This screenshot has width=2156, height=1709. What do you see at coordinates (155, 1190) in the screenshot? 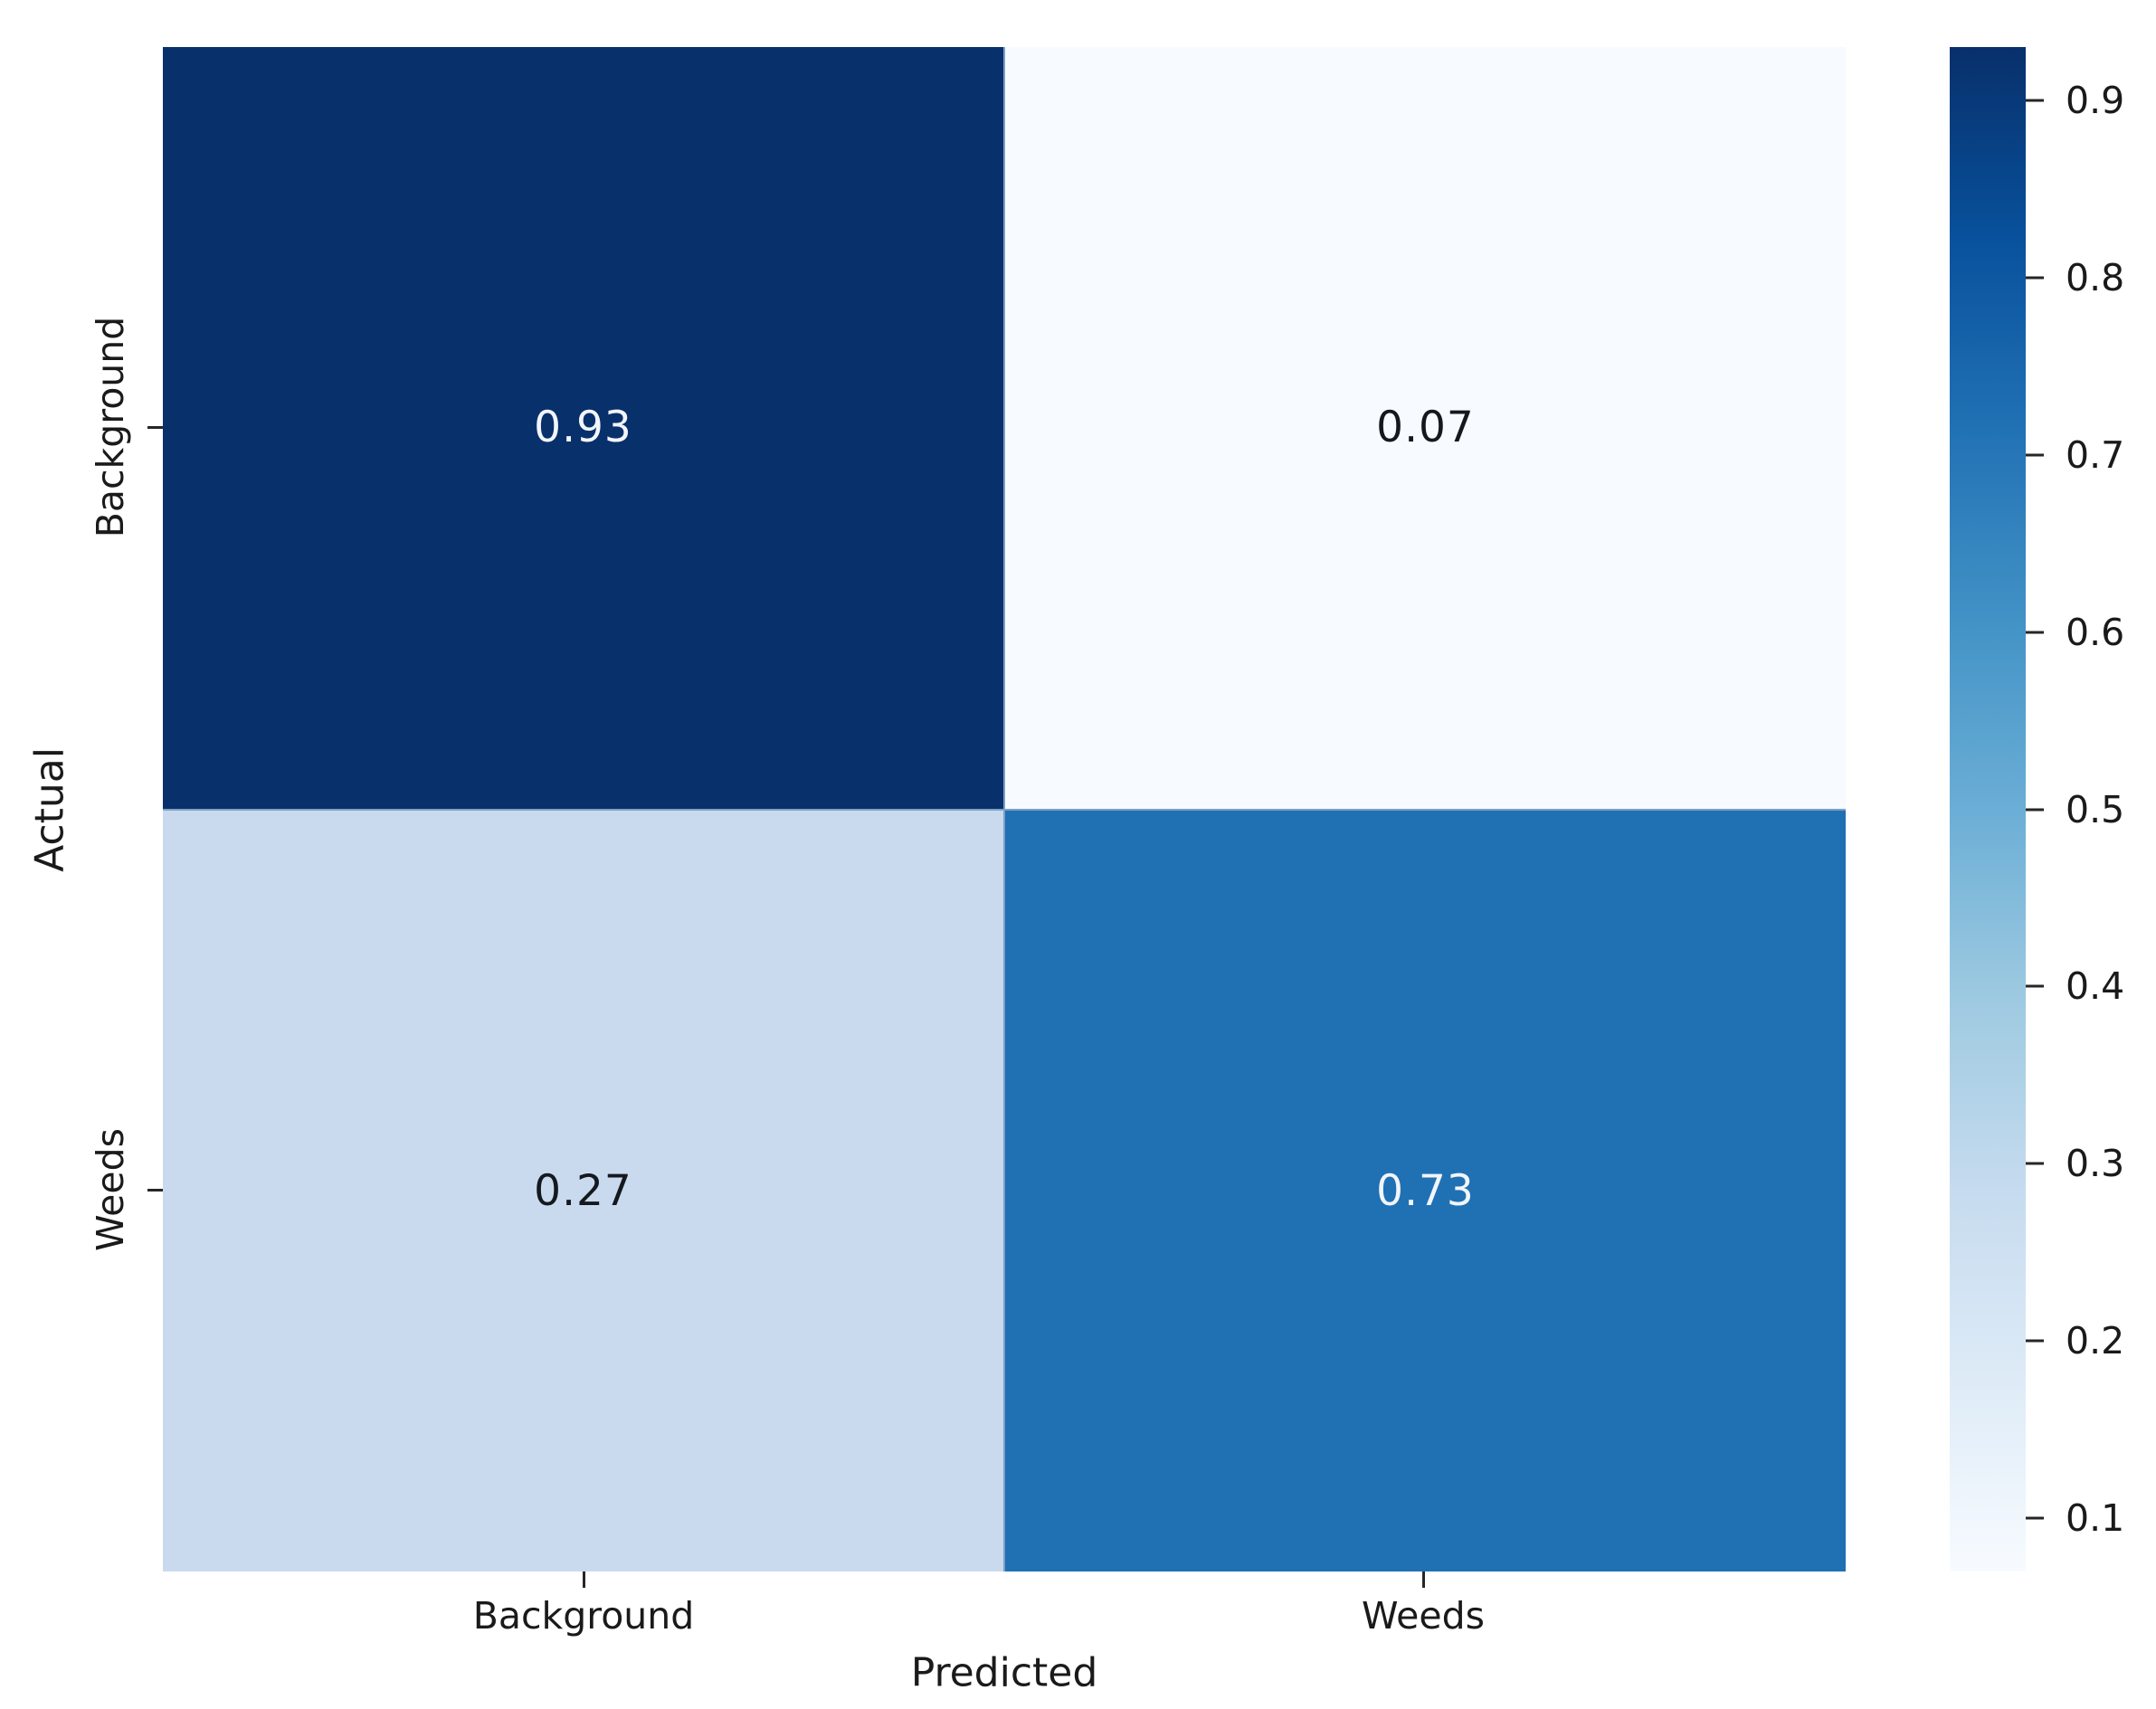
I see `y-tick-mark-weeds` at bounding box center [155, 1190].